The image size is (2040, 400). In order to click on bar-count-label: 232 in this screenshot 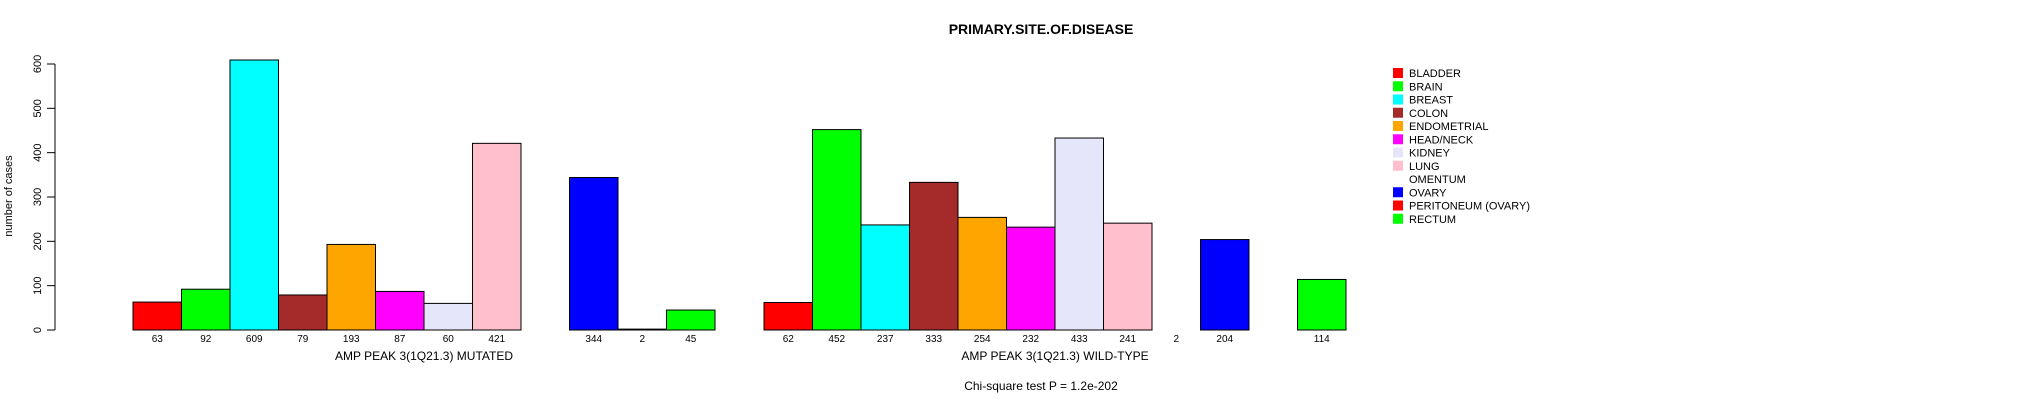, I will do `click(1030, 339)`.